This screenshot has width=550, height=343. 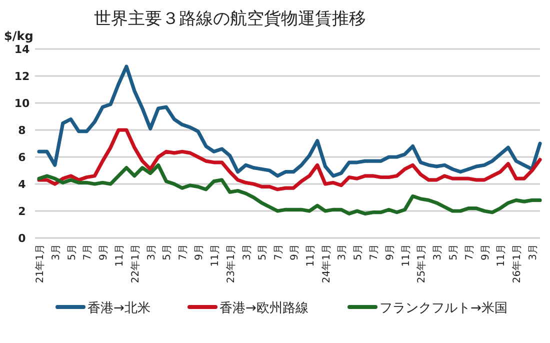 What do you see at coordinates (22, 238) in the screenshot?
I see `y-tick-label: 0` at bounding box center [22, 238].